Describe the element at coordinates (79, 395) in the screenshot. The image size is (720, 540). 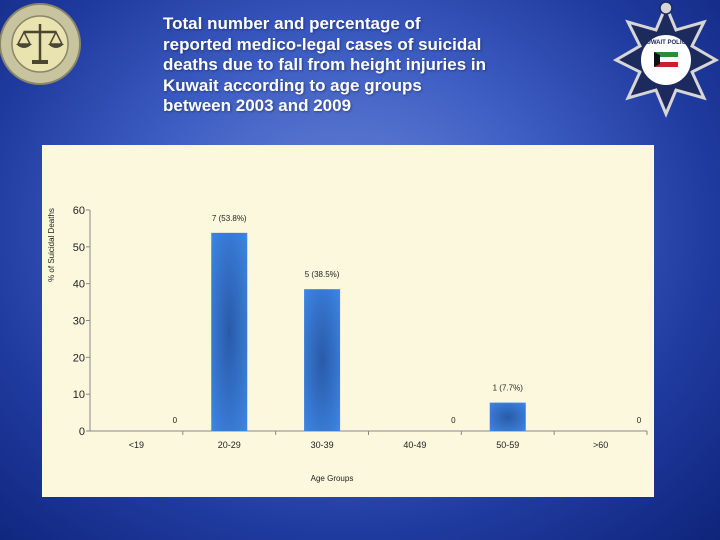
I see `y-tick-label: 10` at that location.